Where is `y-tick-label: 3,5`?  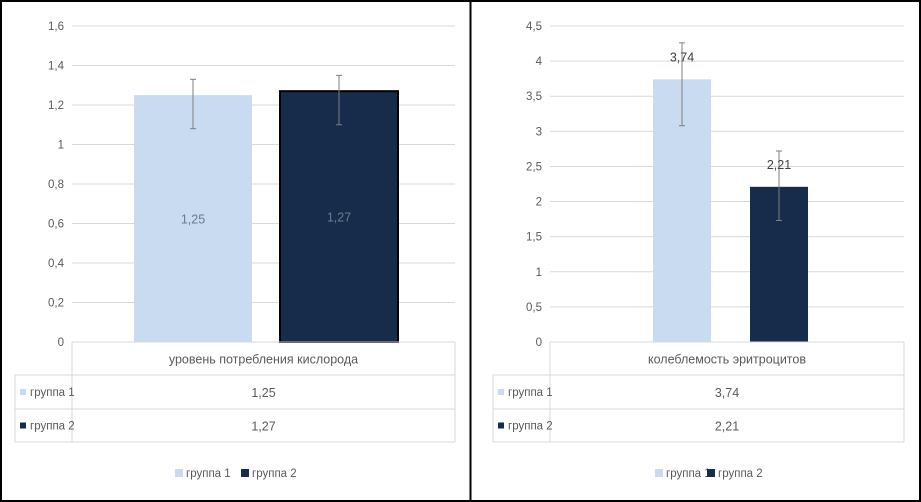
y-tick-label: 3,5 is located at coordinates (534, 97).